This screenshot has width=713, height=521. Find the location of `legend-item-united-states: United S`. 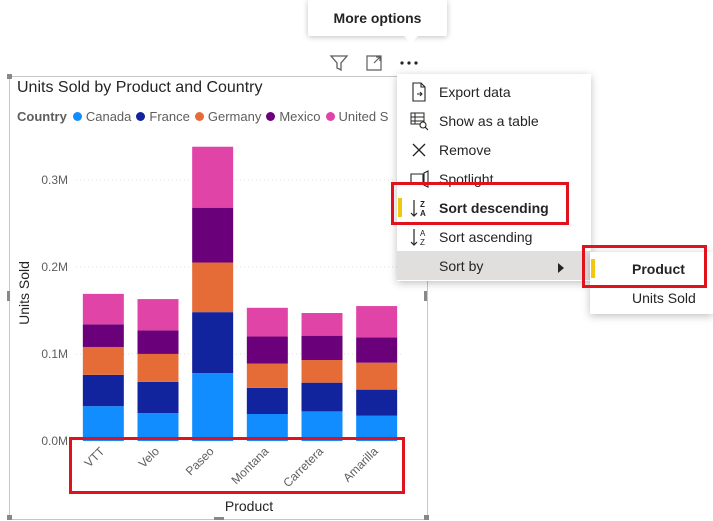

legend-item-united-states: United S is located at coordinates (357, 116).